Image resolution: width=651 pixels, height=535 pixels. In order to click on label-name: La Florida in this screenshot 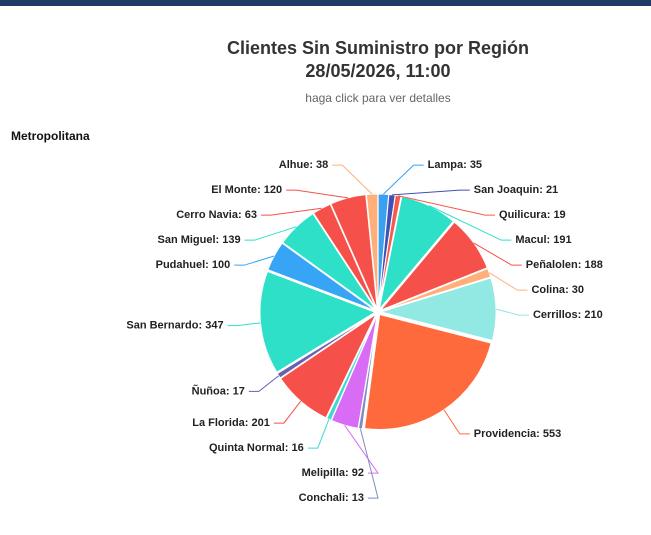, I will do `click(218, 423)`.